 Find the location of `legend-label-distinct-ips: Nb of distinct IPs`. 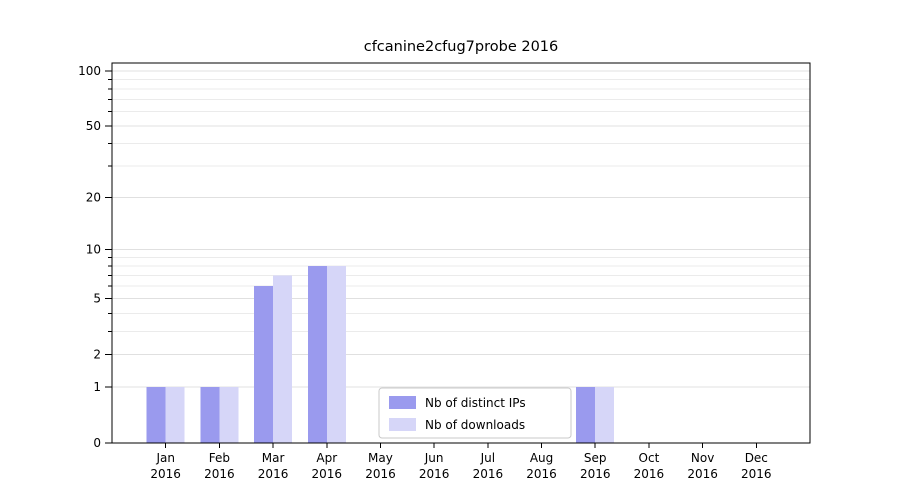

legend-label-distinct-ips: Nb of distinct IPs is located at coordinates (475, 403).